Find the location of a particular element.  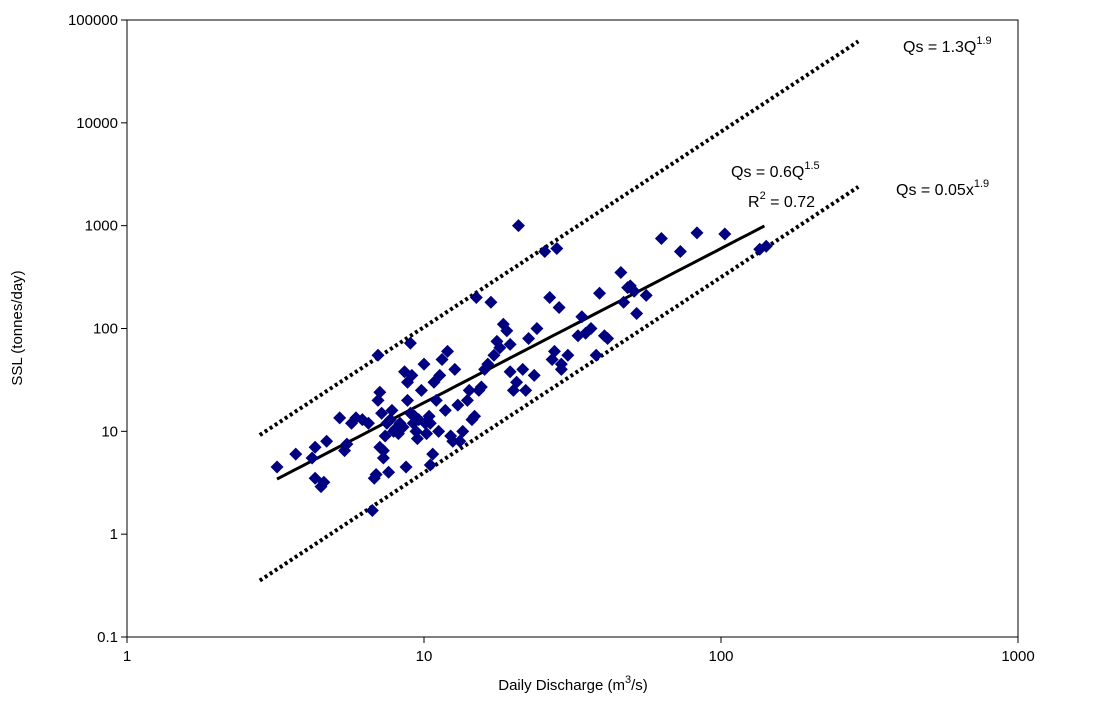

x-tick-label: 1 is located at coordinates (127, 656).